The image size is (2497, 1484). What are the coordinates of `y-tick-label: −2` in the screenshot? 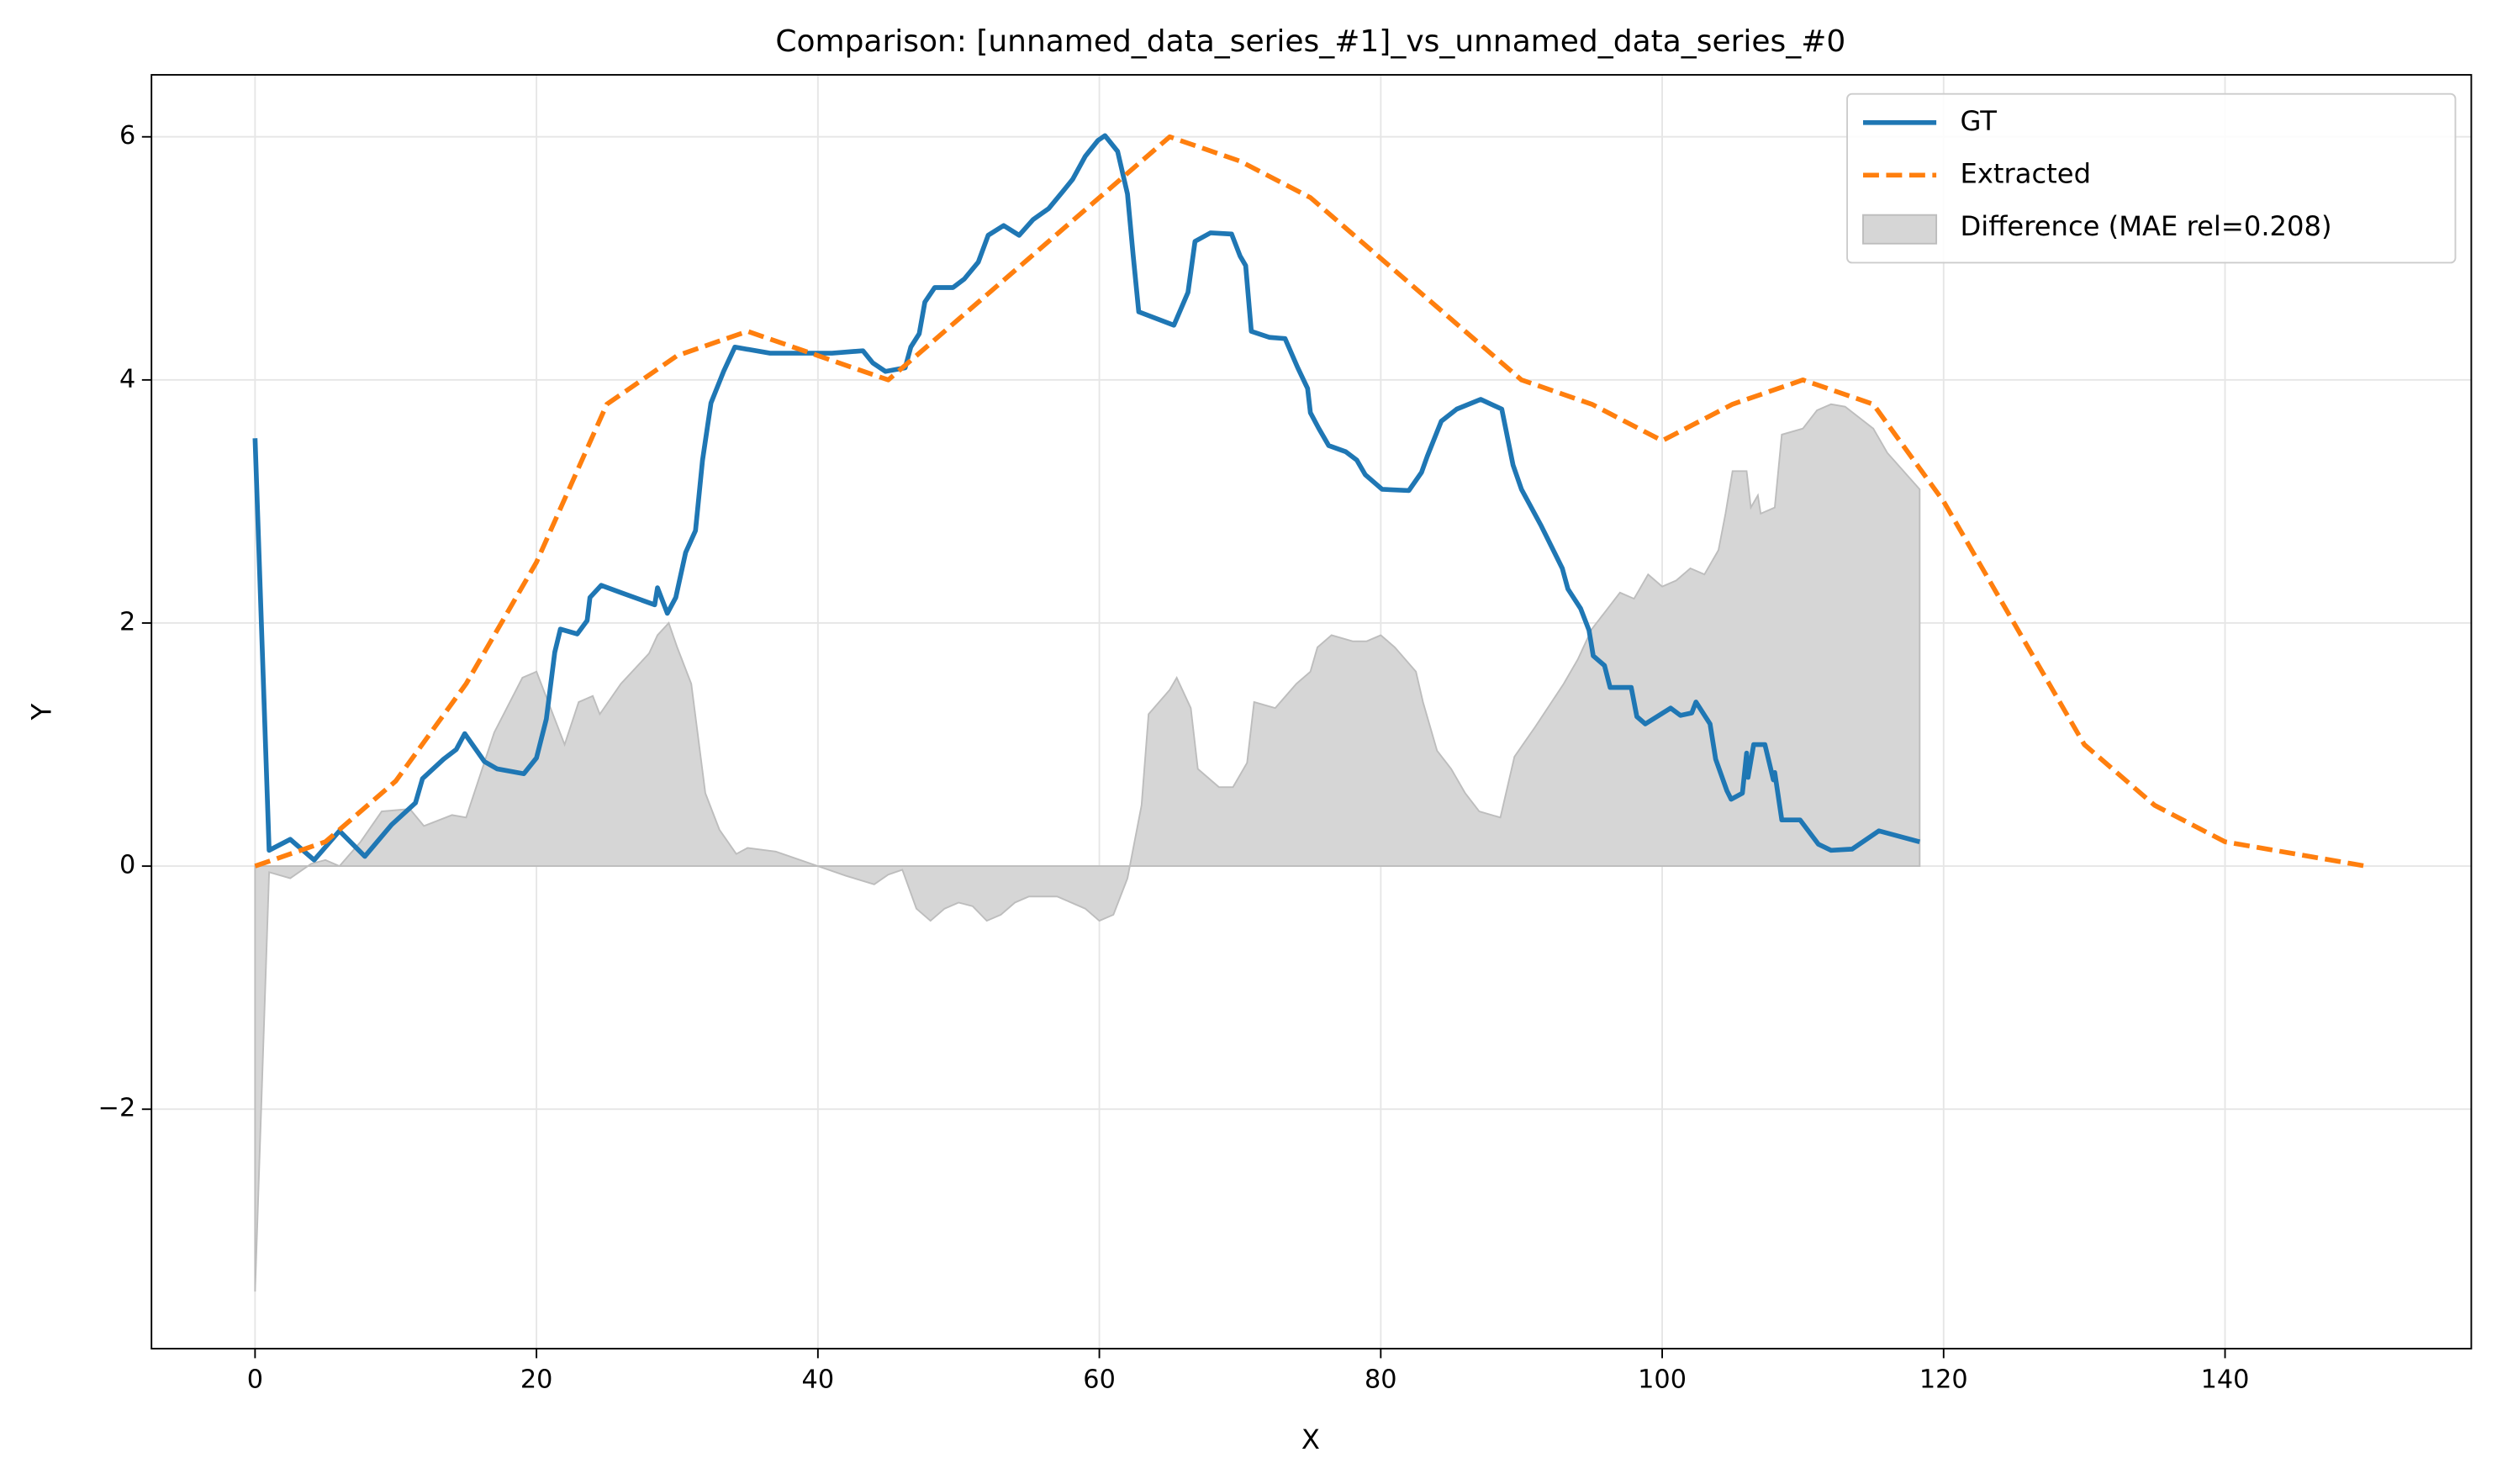 It's located at (117, 1108).